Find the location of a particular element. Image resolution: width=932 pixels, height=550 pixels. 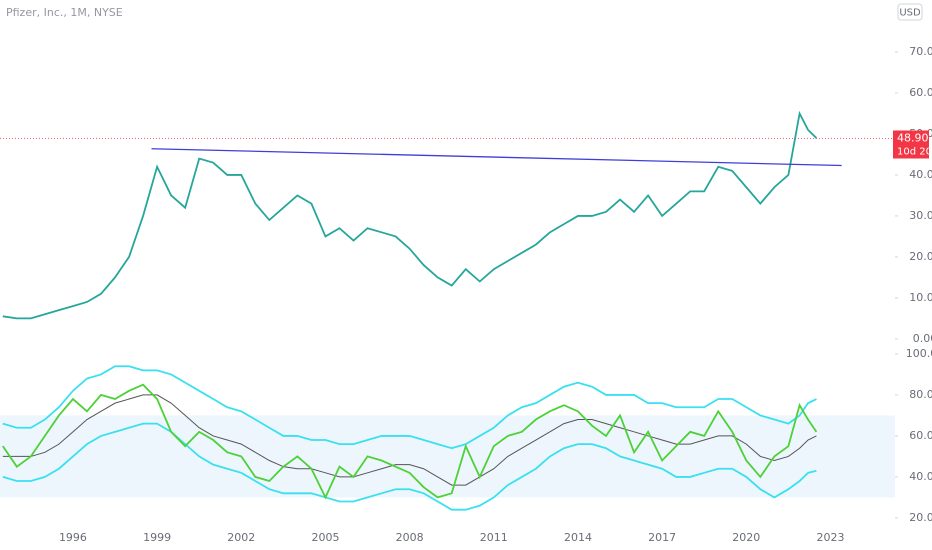

x-tick-label: 2002 is located at coordinates (241, 537).